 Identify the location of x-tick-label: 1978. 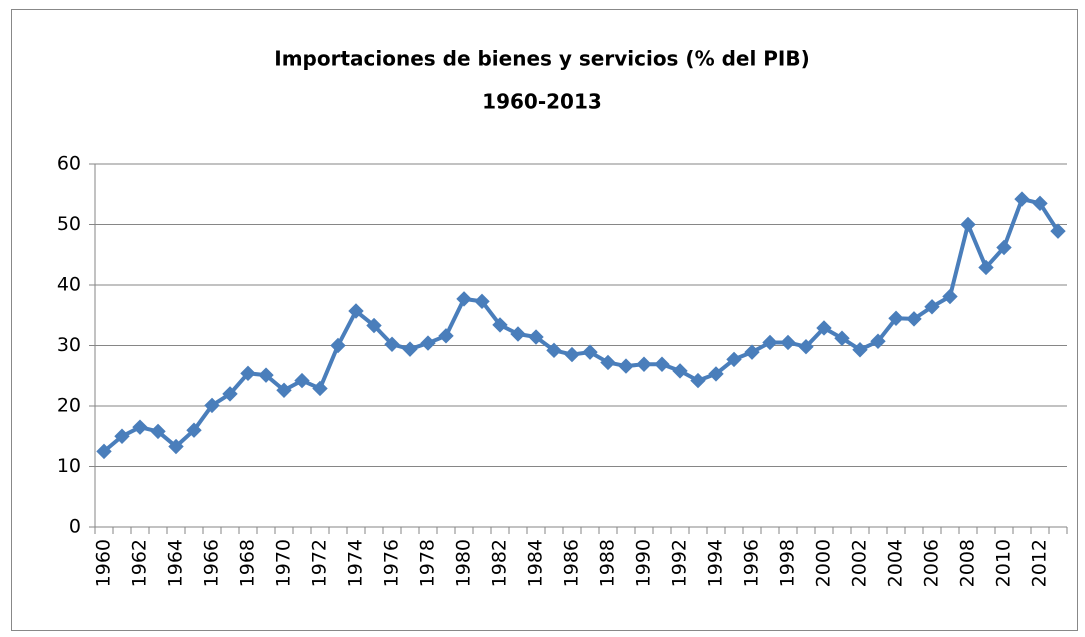
(428, 563).